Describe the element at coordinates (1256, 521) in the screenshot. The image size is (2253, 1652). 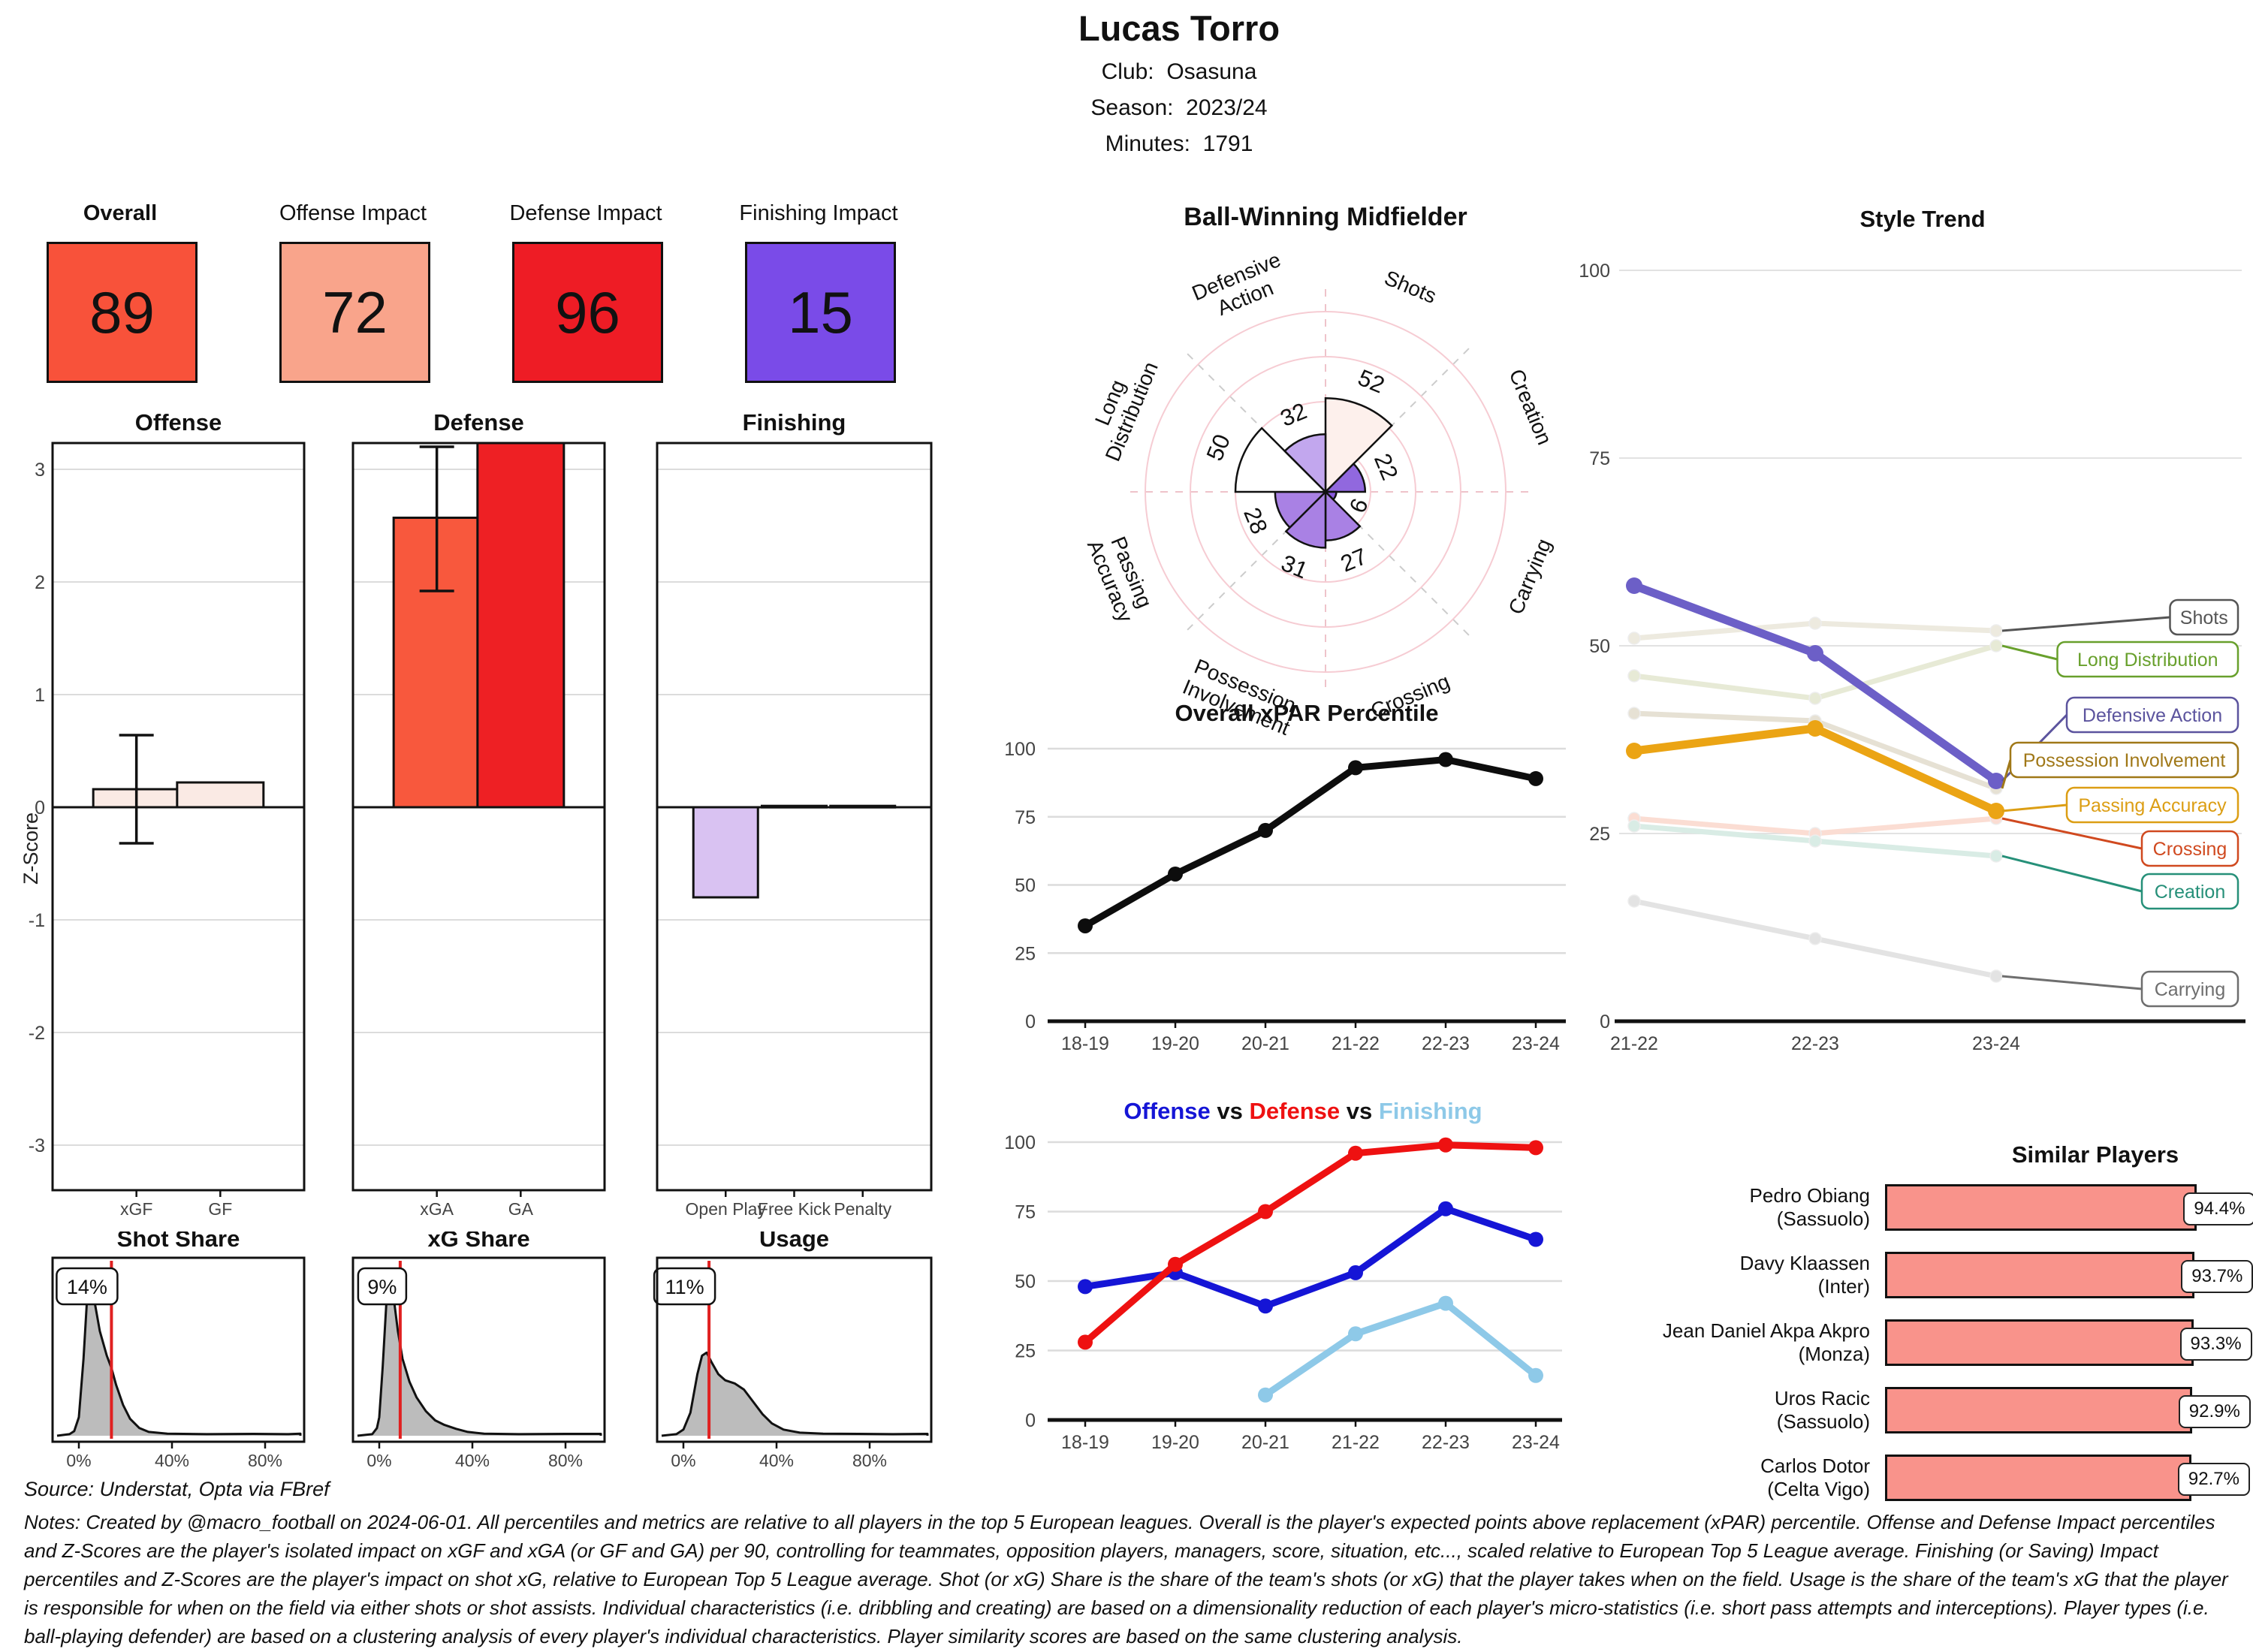
I see `svg-text: 28` at that location.